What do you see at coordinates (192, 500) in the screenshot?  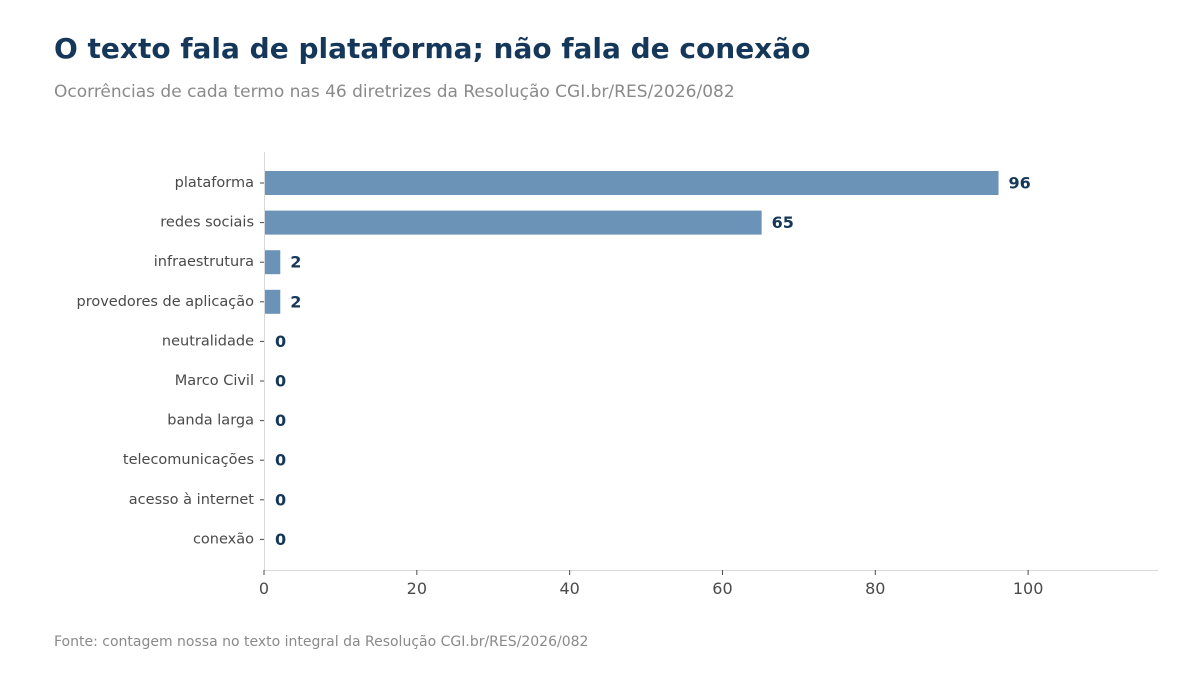 I see `category-label: acesso à internet` at bounding box center [192, 500].